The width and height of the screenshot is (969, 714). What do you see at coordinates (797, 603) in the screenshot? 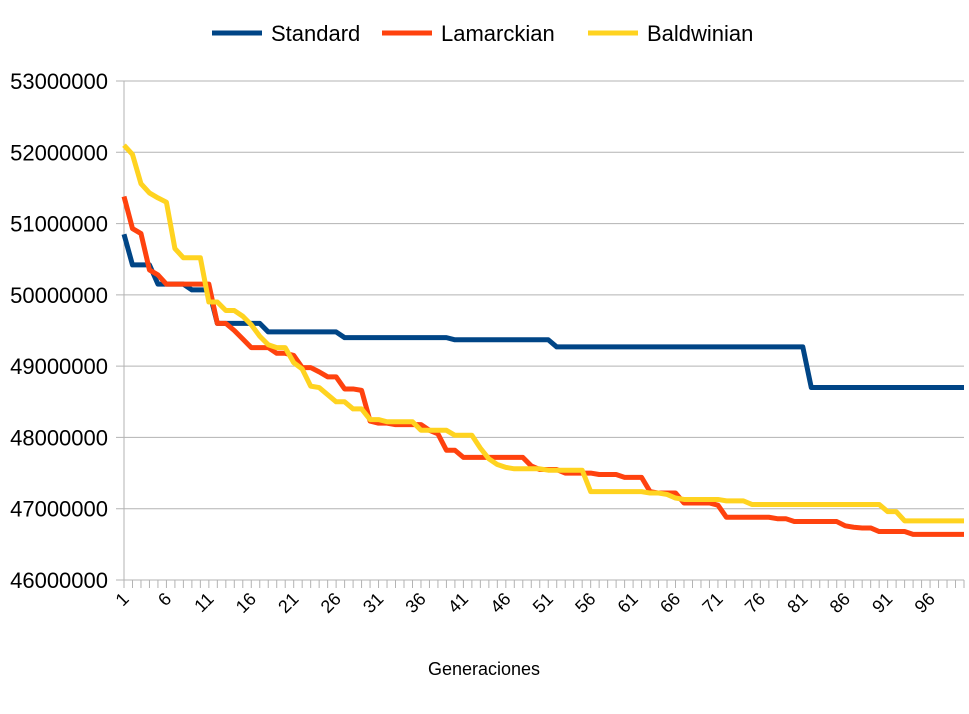
I see `x-tick-label: 81` at bounding box center [797, 603].